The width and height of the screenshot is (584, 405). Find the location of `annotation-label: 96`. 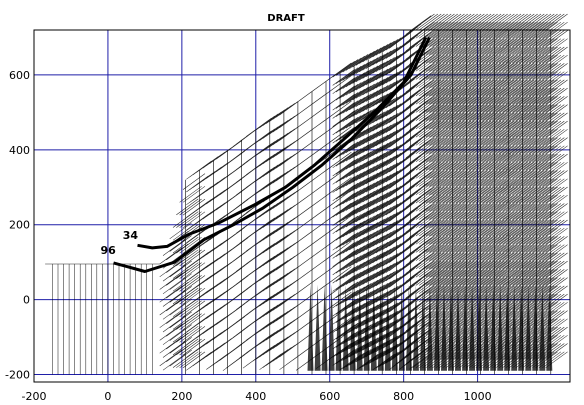

annotation-label: 96 is located at coordinates (109, 250).